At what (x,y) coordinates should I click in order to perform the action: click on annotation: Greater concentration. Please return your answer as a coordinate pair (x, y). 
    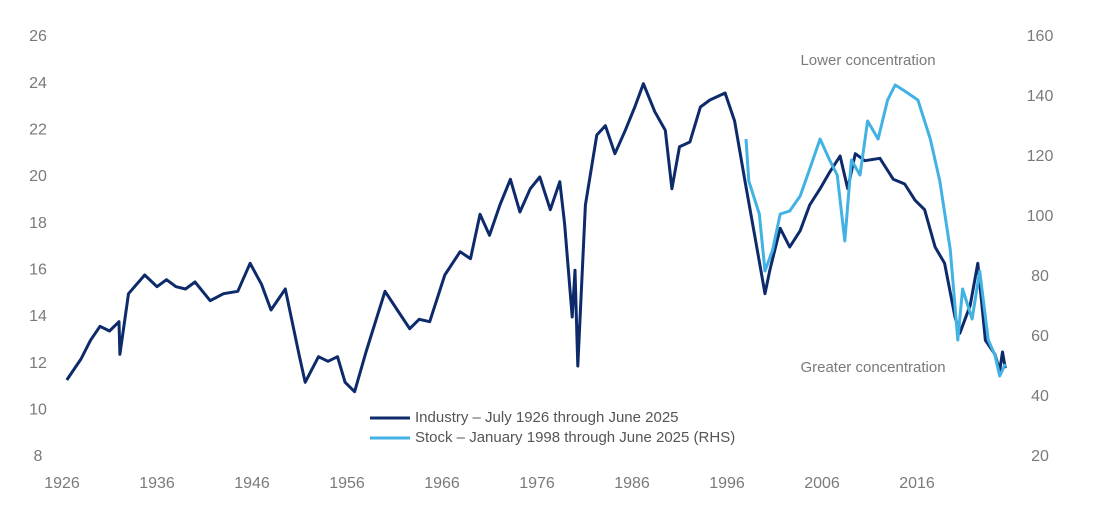
    Looking at the image, I should click on (872, 367).